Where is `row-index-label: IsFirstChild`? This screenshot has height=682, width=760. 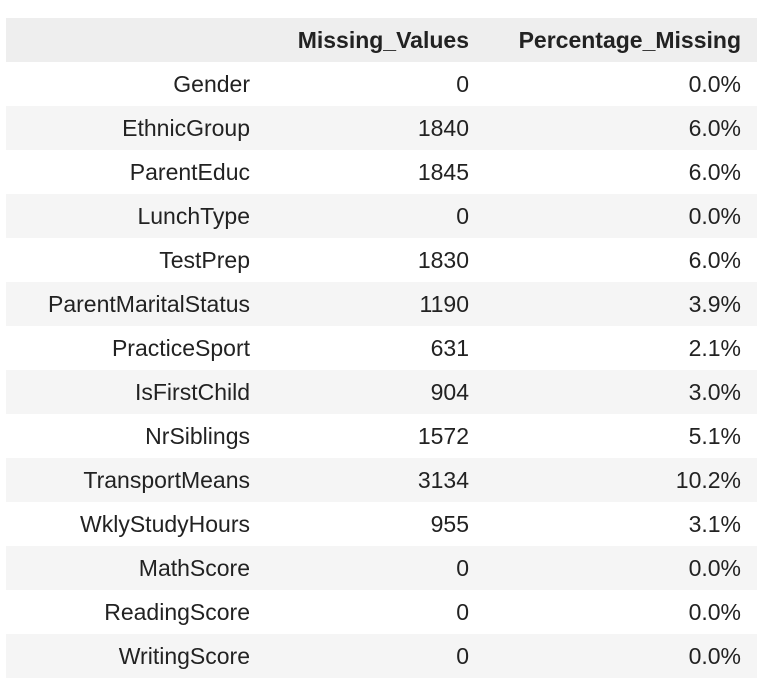
row-index-label: IsFirstChild is located at coordinates (192, 391).